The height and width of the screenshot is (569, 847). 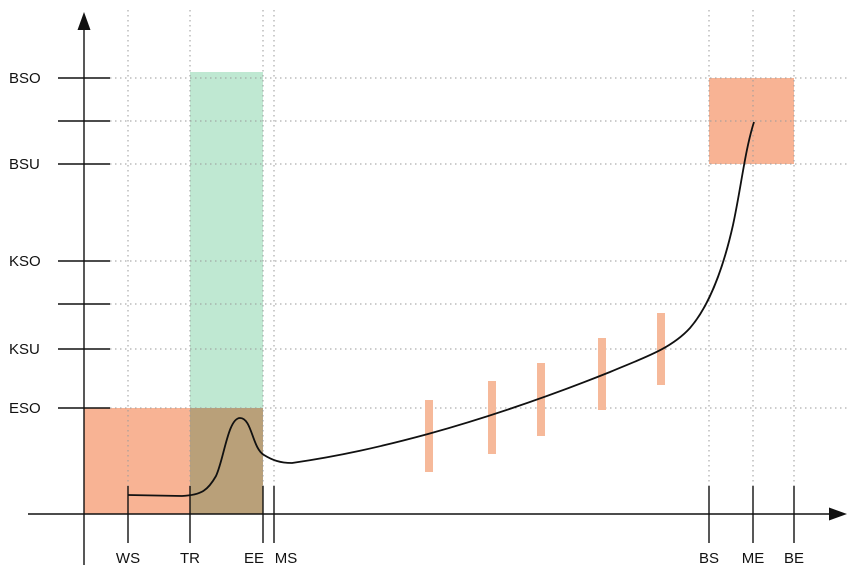 What do you see at coordinates (286, 558) in the screenshot?
I see `x-label-ms: MS` at bounding box center [286, 558].